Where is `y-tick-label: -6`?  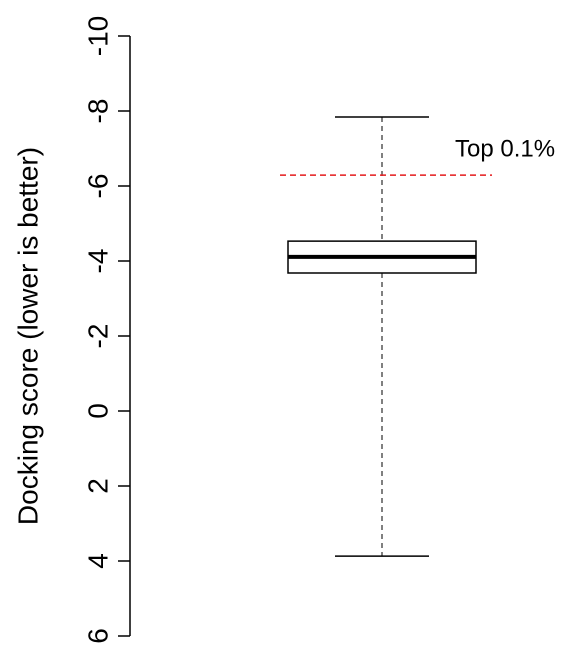 y-tick-label: -6 is located at coordinates (97, 186).